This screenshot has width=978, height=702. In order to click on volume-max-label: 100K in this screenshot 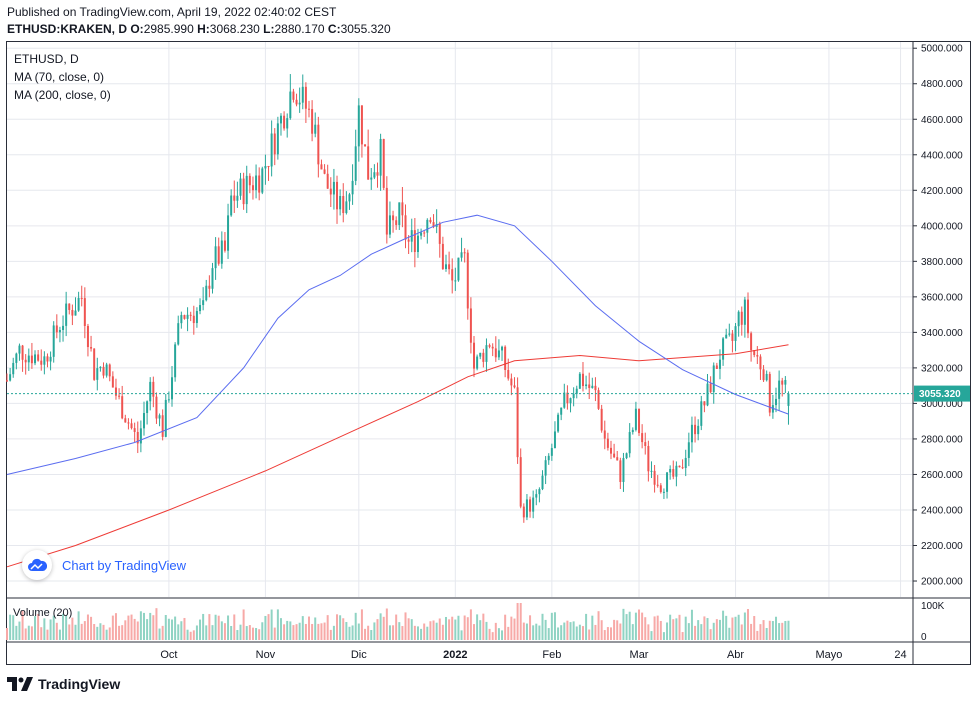, I will do `click(933, 606)`.